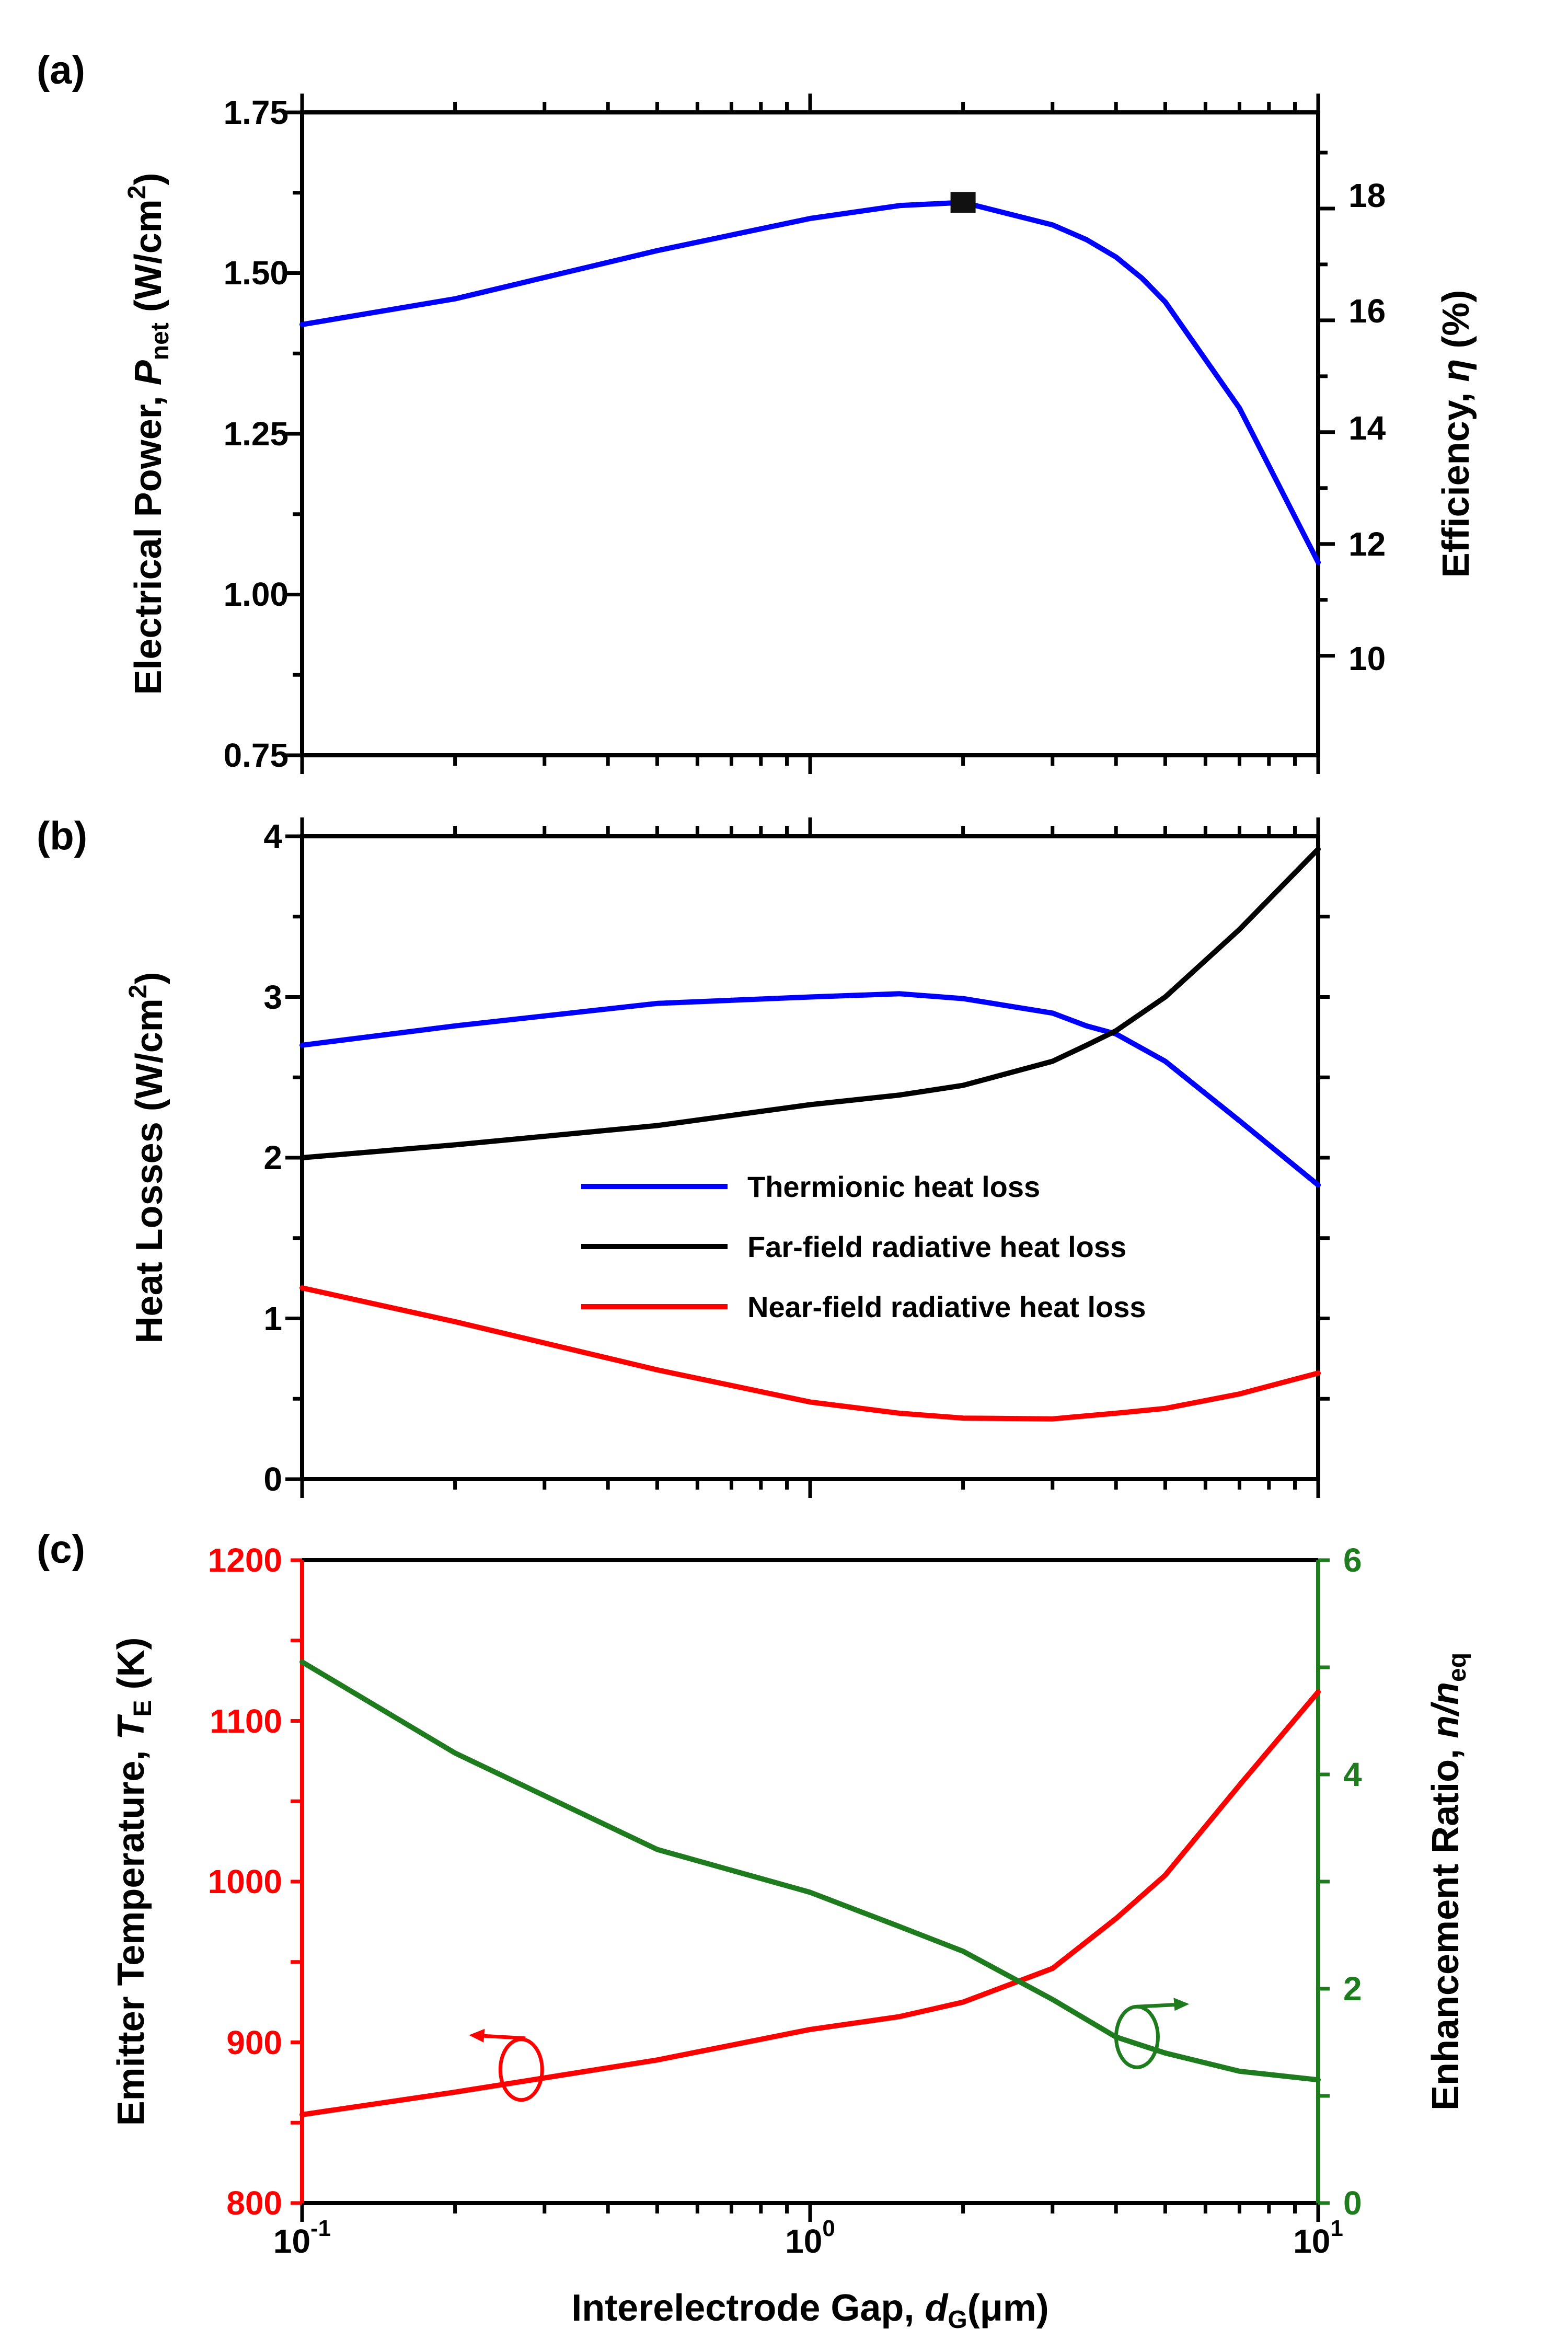 The height and width of the screenshot is (2352, 1568). Describe the element at coordinates (148, 178) in the screenshot. I see `panel-a-left-axis-title-end: )` at that location.